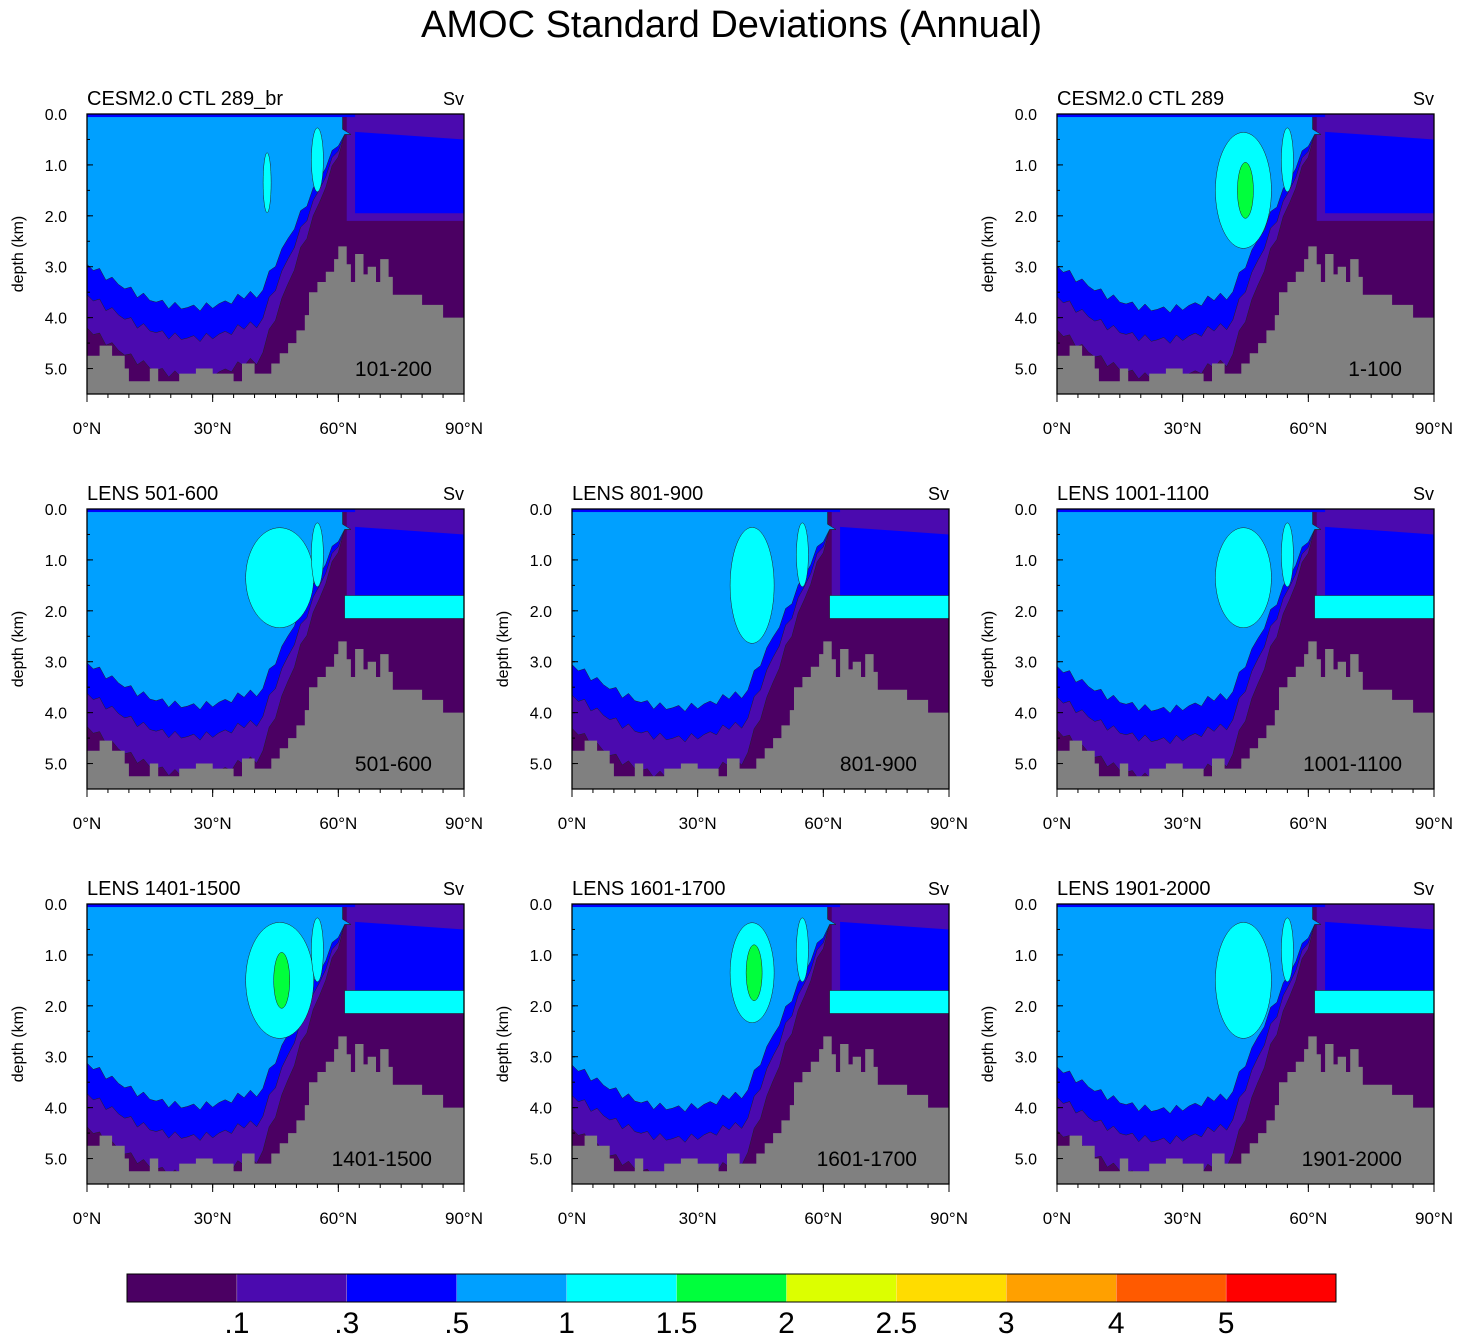  Describe the element at coordinates (1116, 1323) in the screenshot. I see `colorbar-label: 4` at that location.